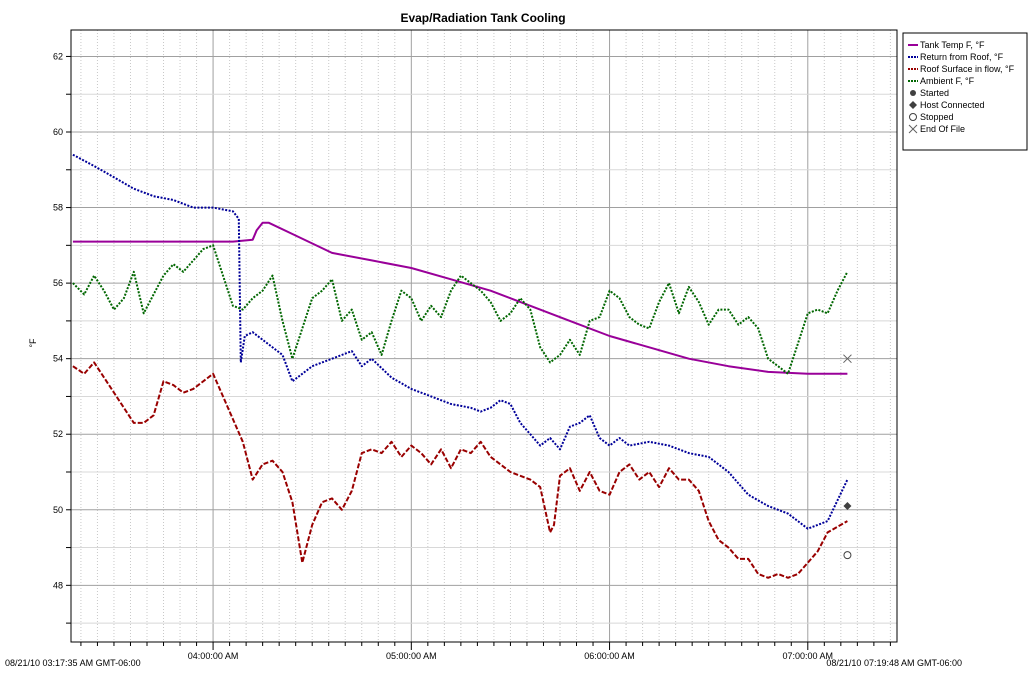  What do you see at coordinates (58, 359) in the screenshot?
I see `y-tick-label: 54` at bounding box center [58, 359].